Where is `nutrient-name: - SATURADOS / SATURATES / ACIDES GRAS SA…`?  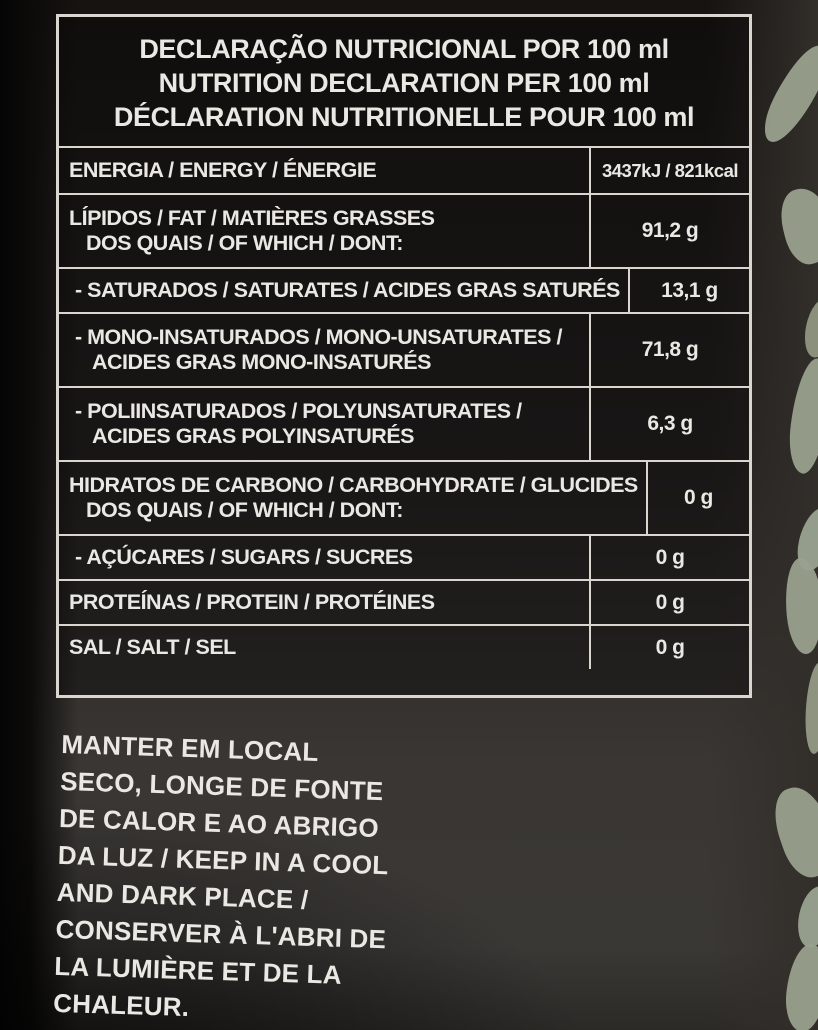 nutrient-name: - SATURADOS / SATURATES / ACIDES GRAS SA… is located at coordinates (343, 290).